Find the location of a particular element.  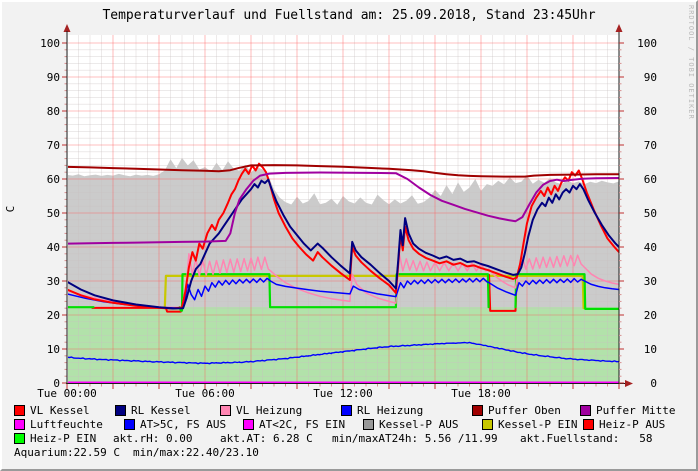

legend-item: akt.rH: 0.00 is located at coordinates (166, 438).